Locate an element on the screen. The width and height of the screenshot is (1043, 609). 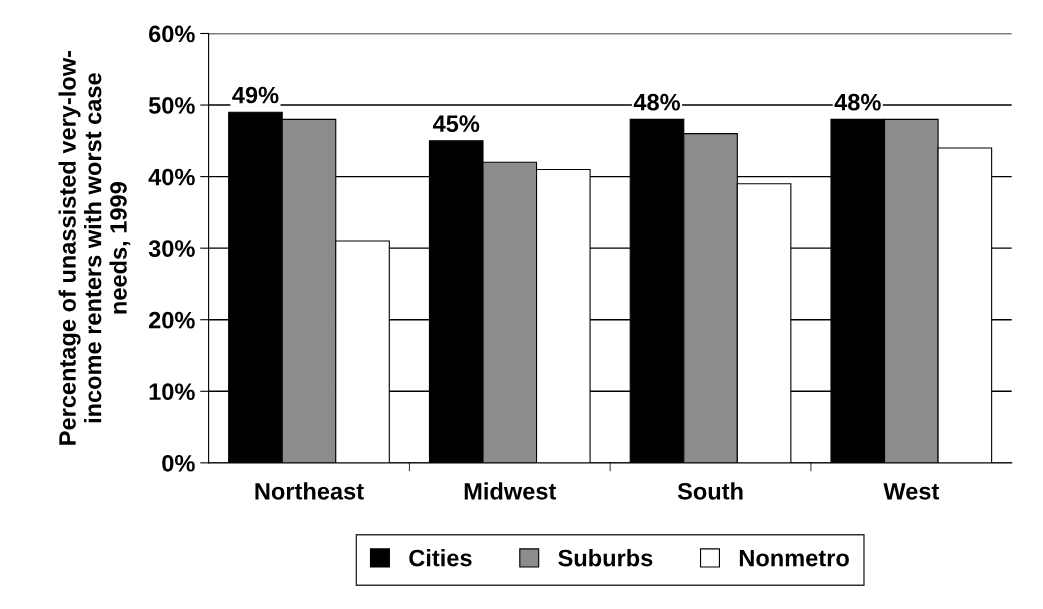
legend-label: Suburbs is located at coordinates (605, 558).